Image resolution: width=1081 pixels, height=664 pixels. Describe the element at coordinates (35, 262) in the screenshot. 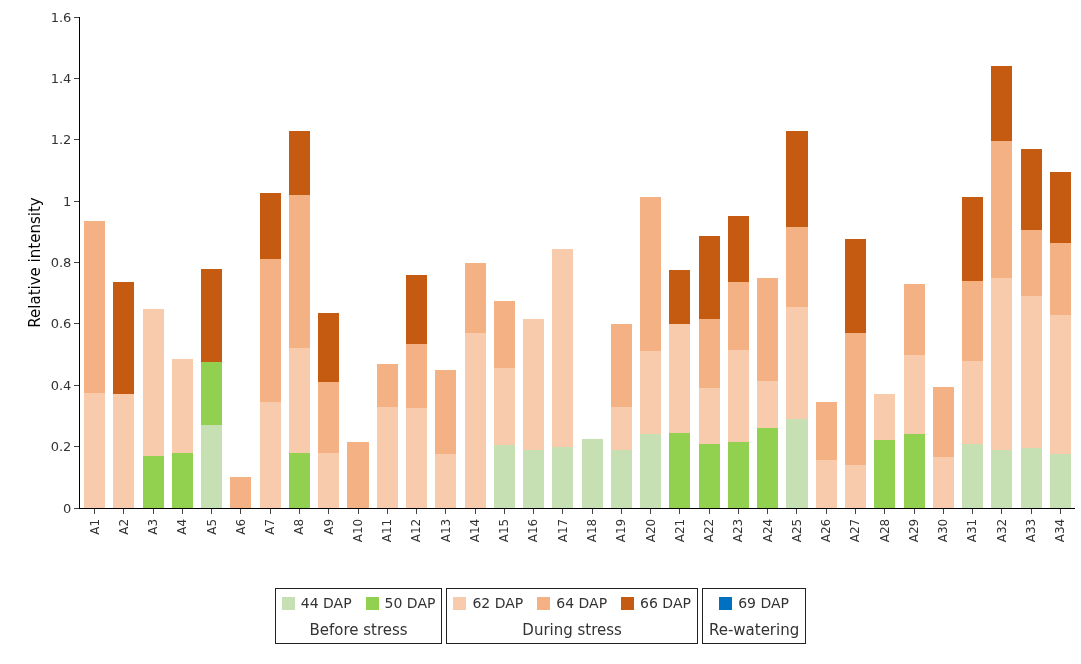

I see `y-axis-title: Relative intensity` at that location.